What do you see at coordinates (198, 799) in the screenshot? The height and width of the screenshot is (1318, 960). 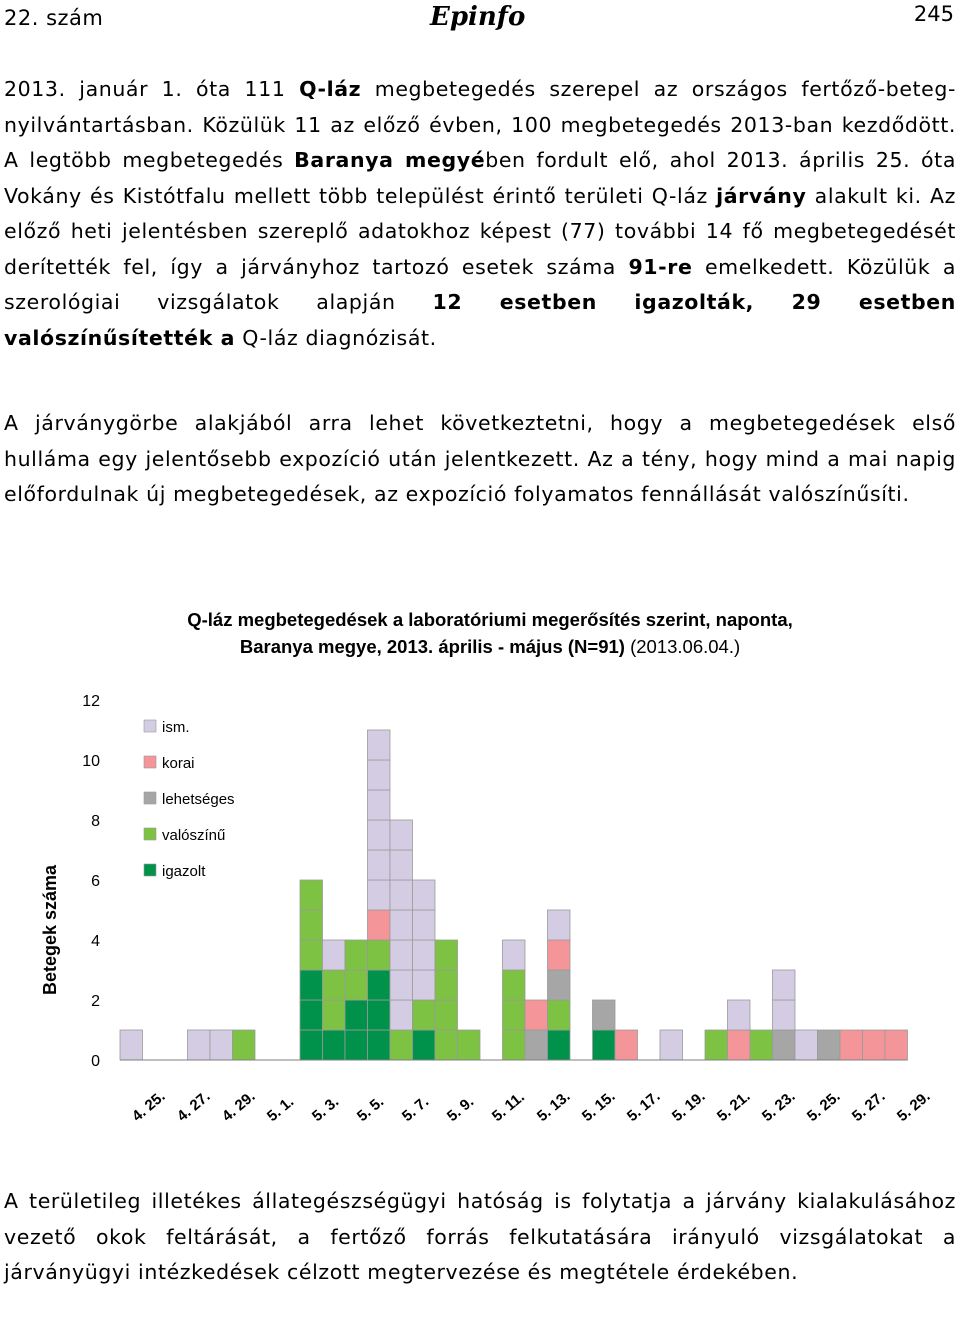 I see `legend-label-lehetséges: lehetséges` at bounding box center [198, 799].